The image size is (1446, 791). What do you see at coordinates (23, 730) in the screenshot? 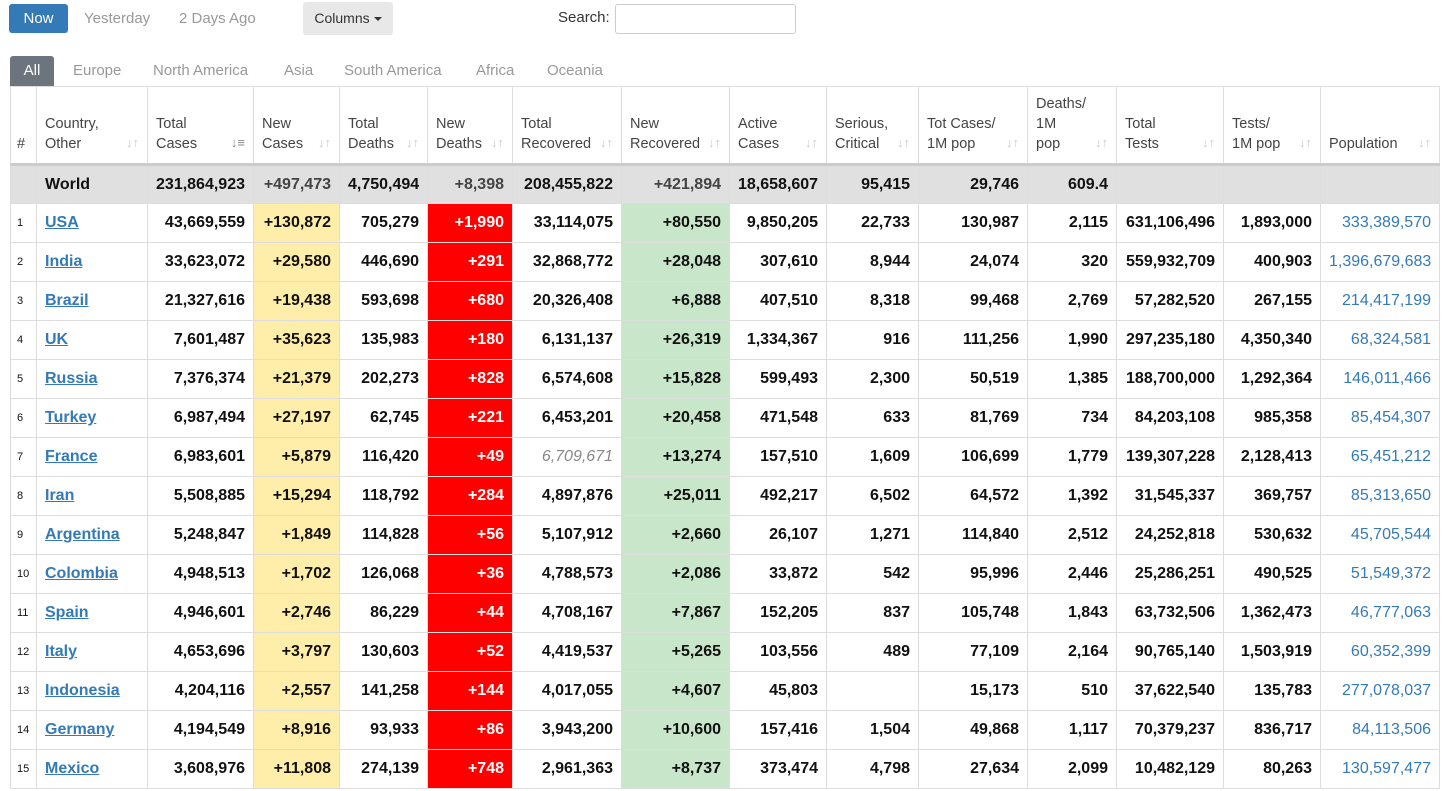
I see `cell-rank: 14` at bounding box center [23, 730].